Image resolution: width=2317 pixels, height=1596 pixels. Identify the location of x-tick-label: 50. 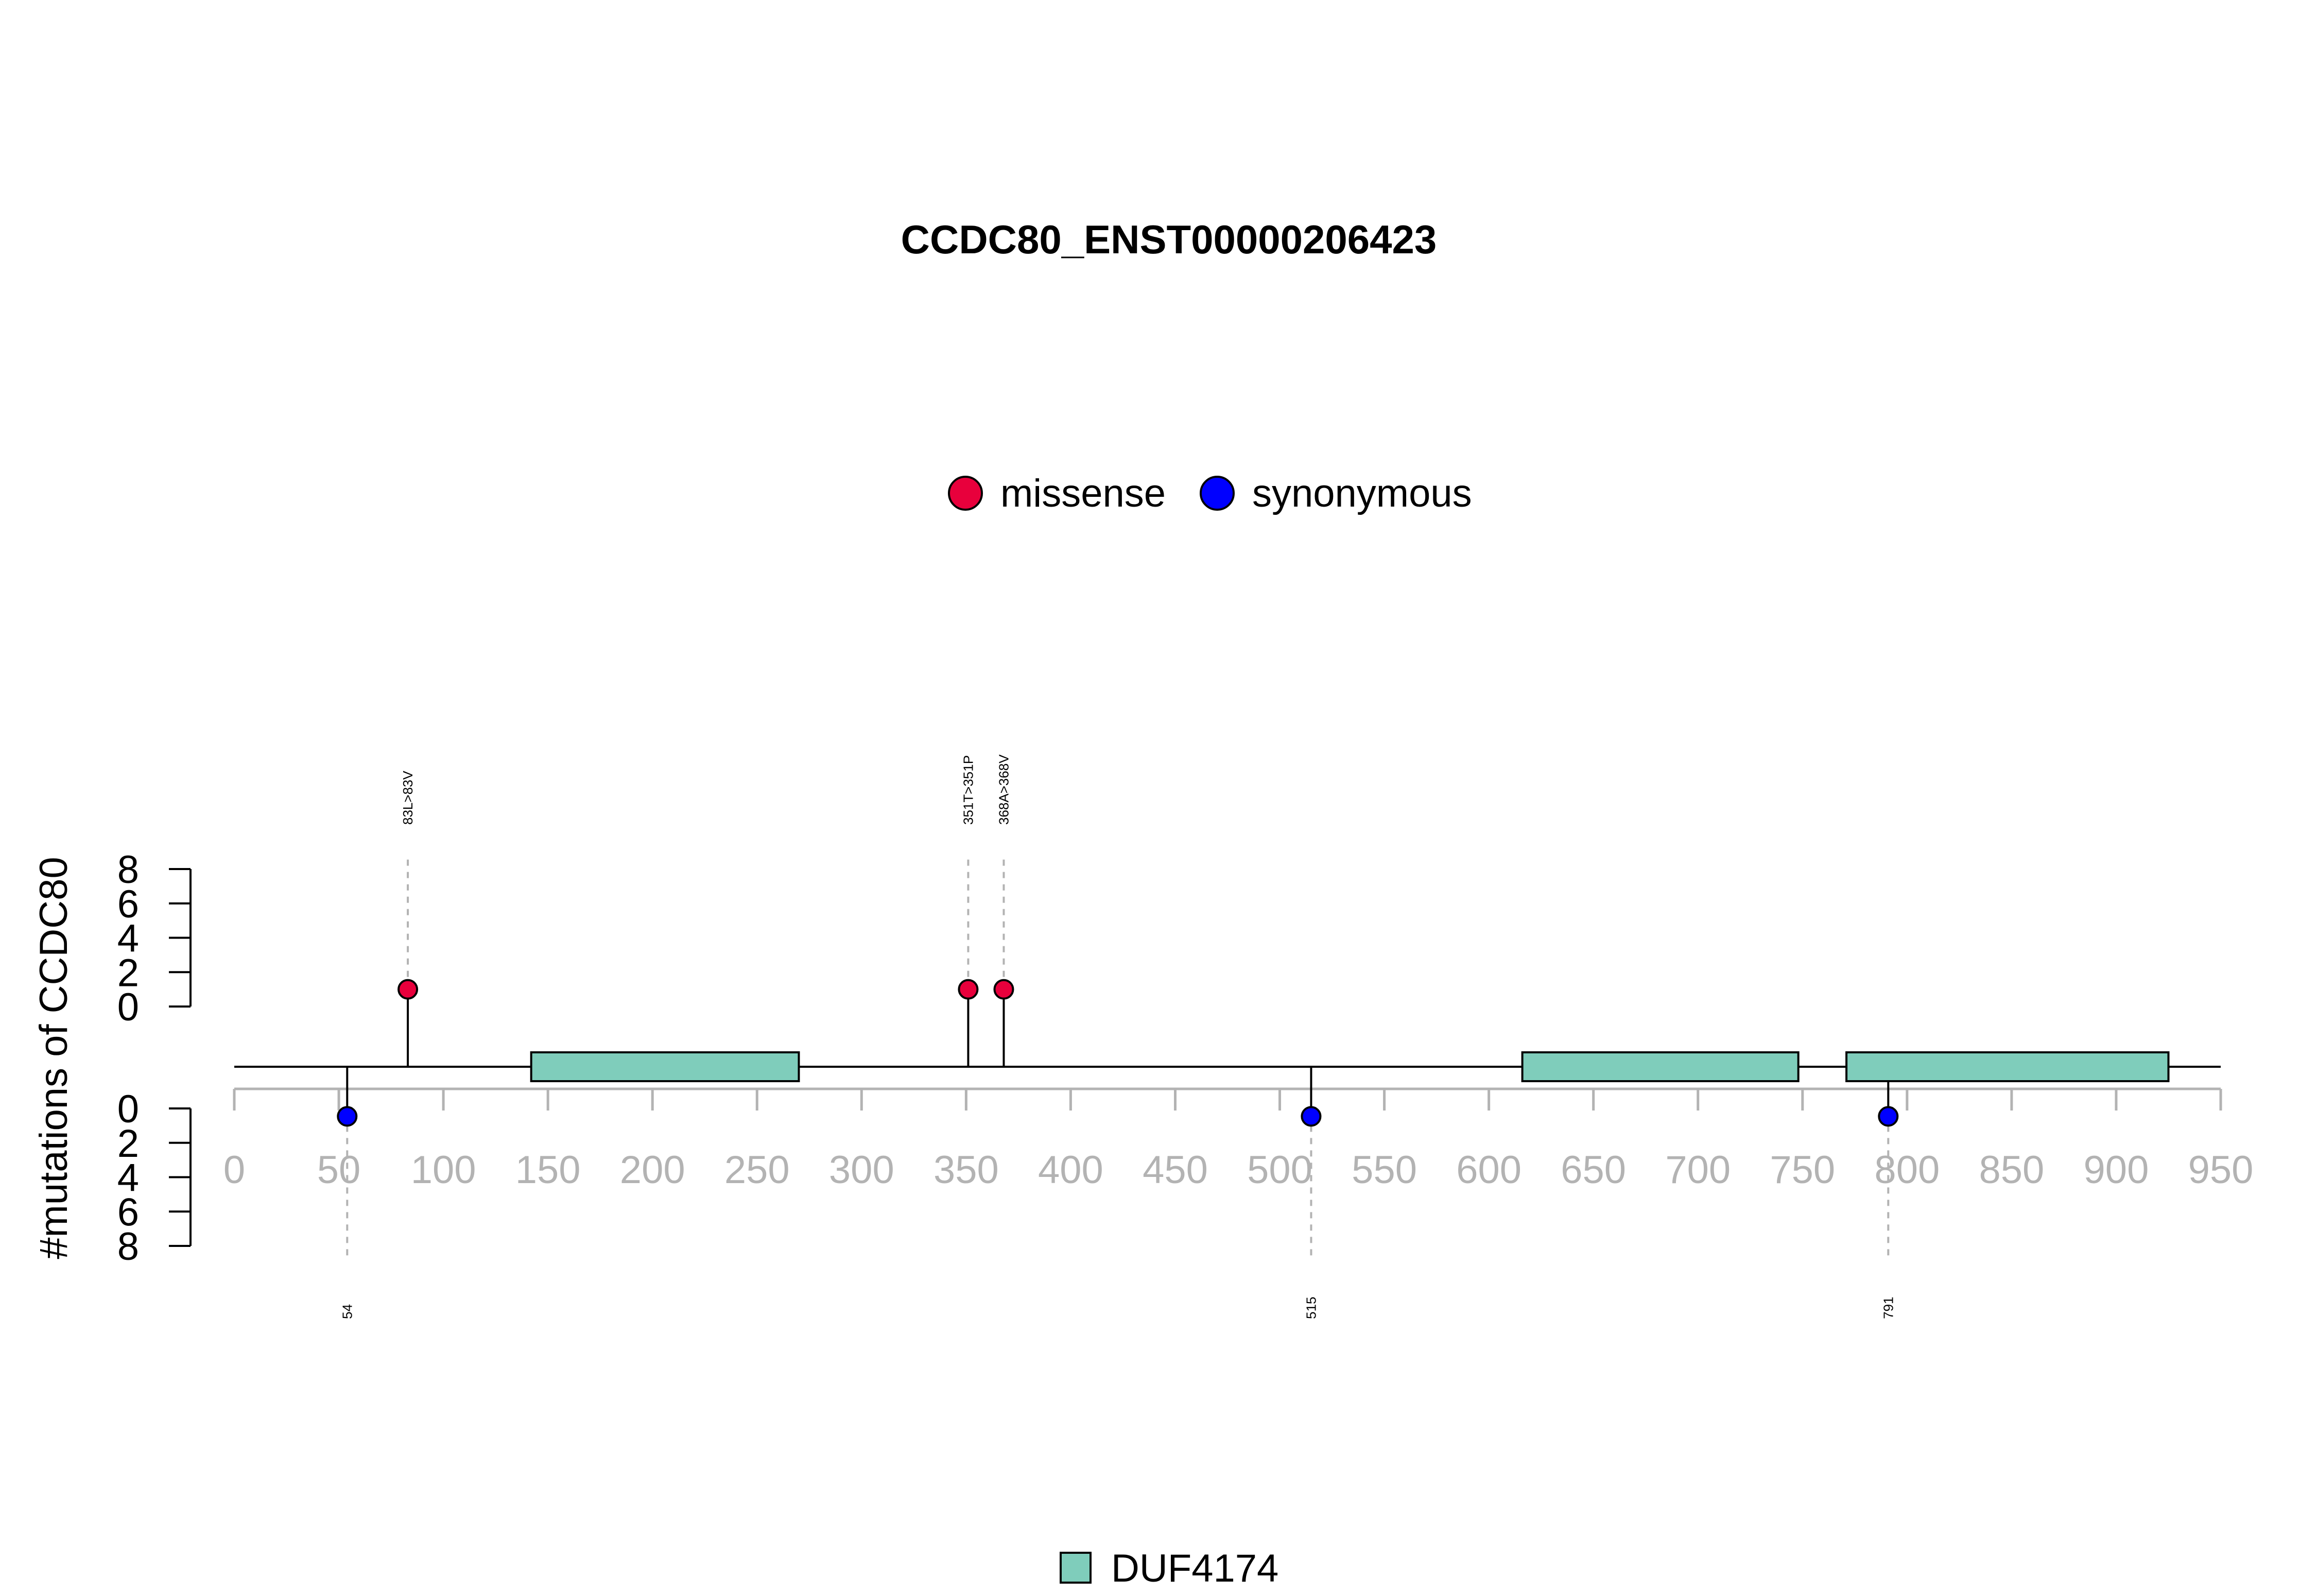
(339, 1170).